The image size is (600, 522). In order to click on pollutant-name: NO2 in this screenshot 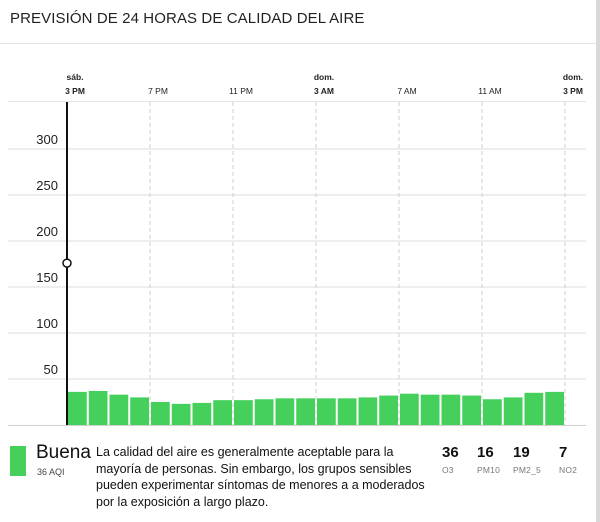, I will do `click(568, 470)`.